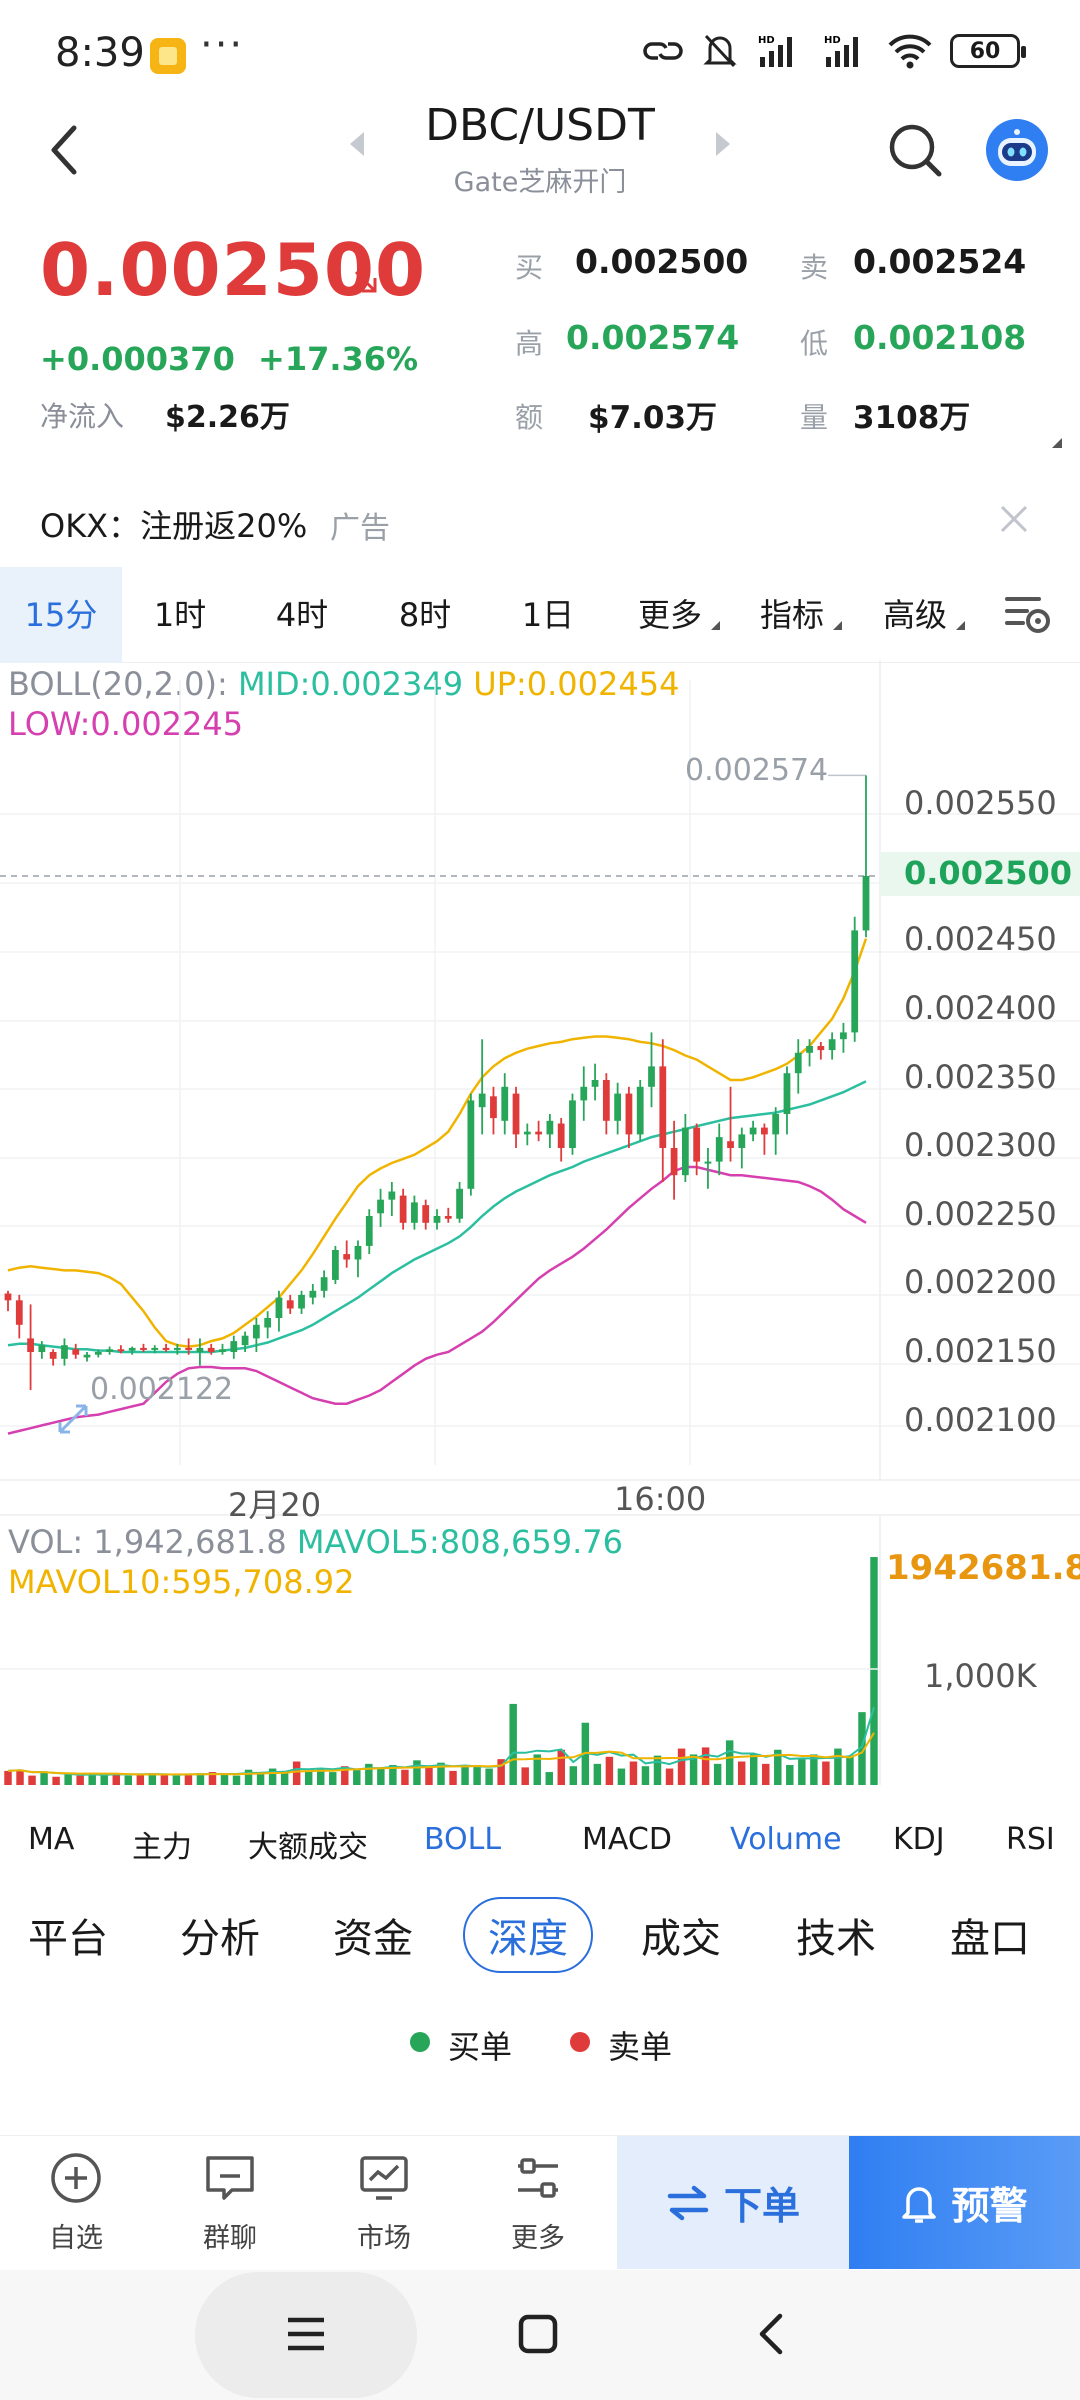 This screenshot has height=2400, width=1080. Describe the element at coordinates (538, 2178) in the screenshot. I see `sliders-icon` at that location.